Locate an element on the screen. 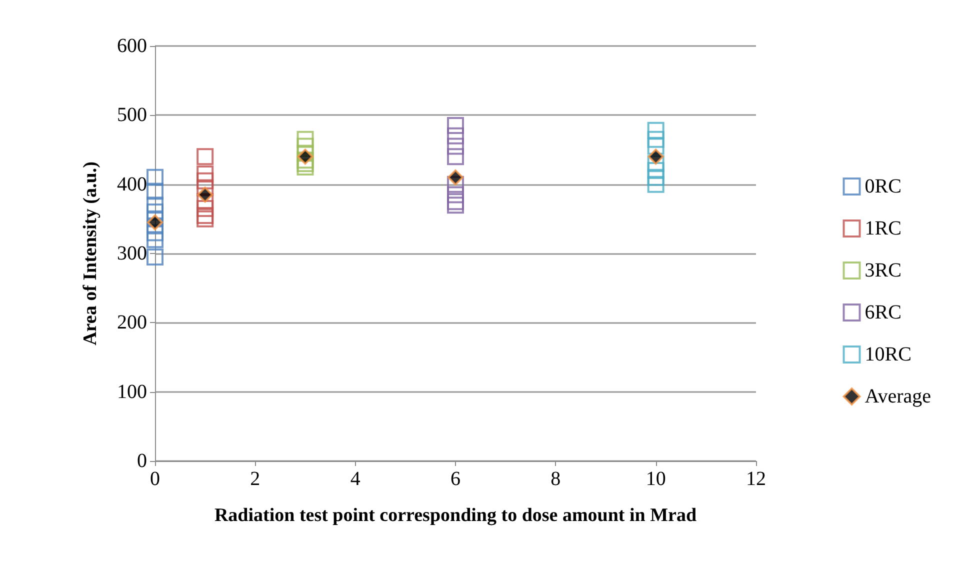 The height and width of the screenshot is (583, 956). x-tick-label: 4 is located at coordinates (355, 479).